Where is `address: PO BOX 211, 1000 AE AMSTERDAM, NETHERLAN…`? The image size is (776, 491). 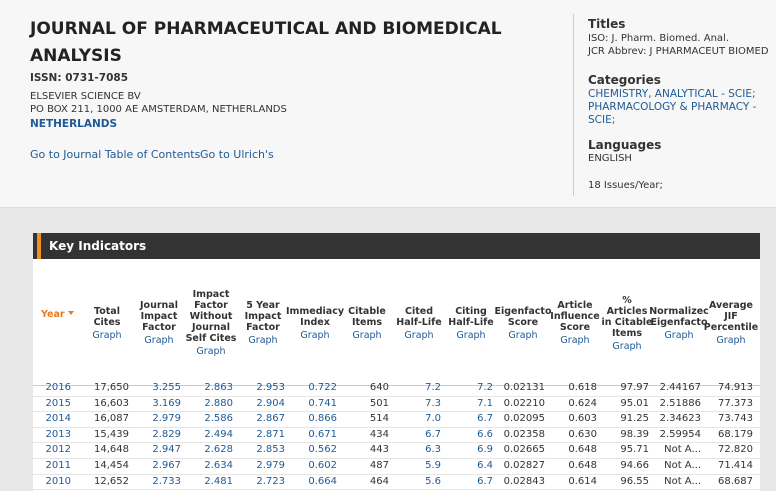 address: PO BOX 211, 1000 AE AMSTERDAM, NETHERLAN… is located at coordinates (158, 109).